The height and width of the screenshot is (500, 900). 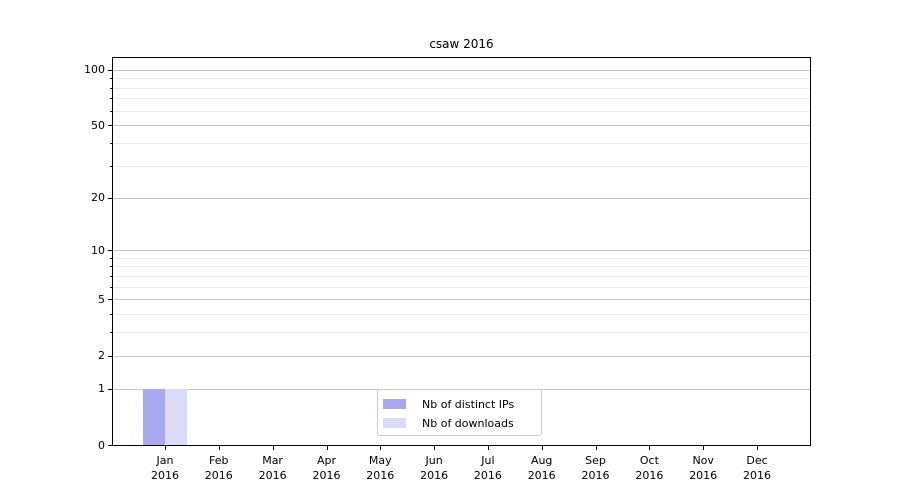 I want to click on x-tick-jul, so click(x=488, y=448).